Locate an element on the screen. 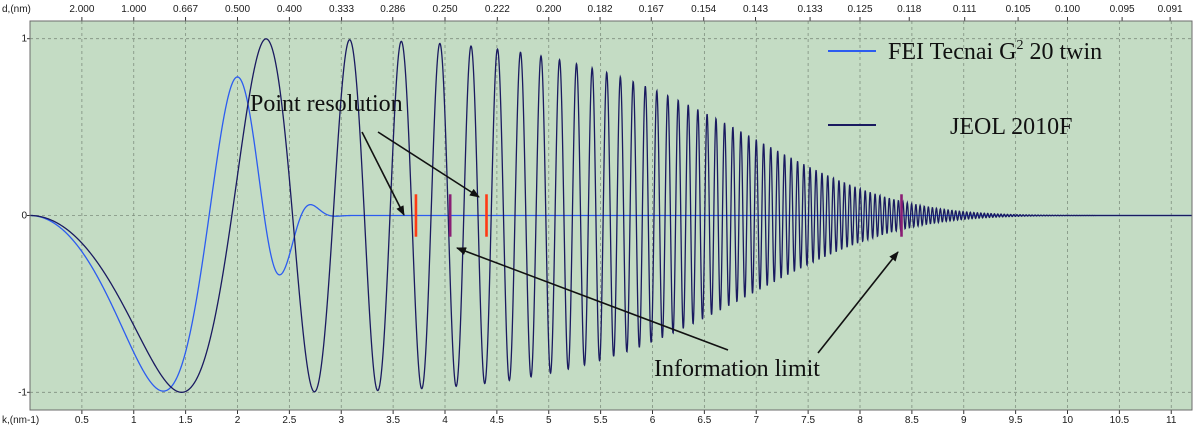 The image size is (1194, 429). y-tick-label: -1 is located at coordinates (22, 392).